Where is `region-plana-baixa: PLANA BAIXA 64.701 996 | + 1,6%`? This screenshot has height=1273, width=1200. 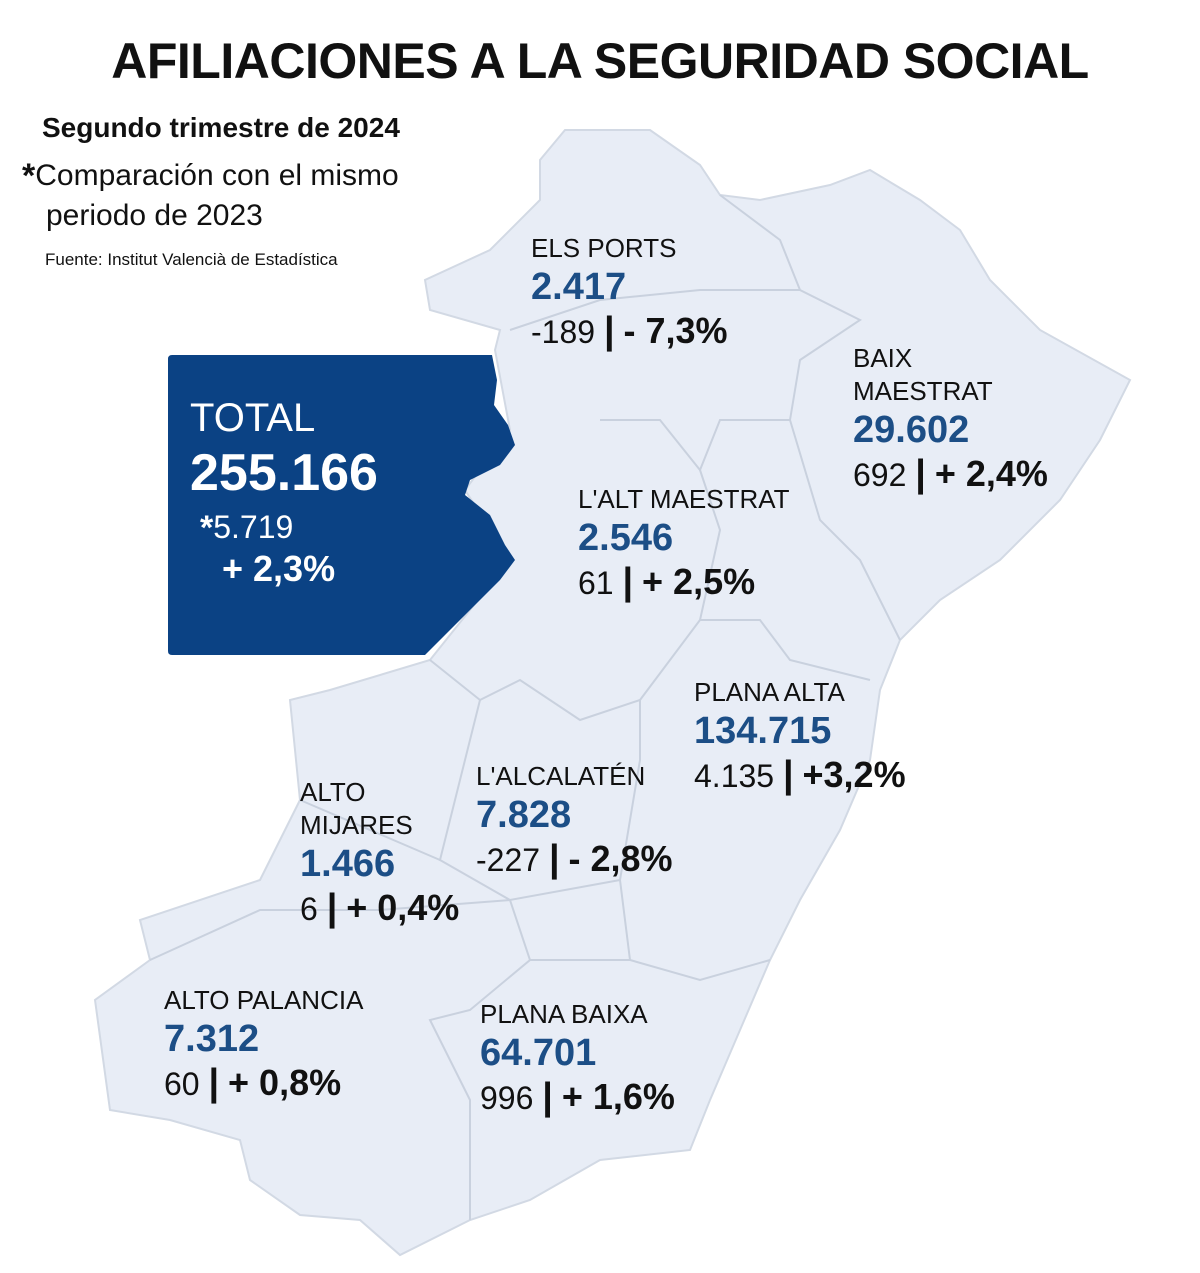
region-plana-baixa: PLANA BAIXA 64.701 996 | + 1,6% is located at coordinates (577, 1059).